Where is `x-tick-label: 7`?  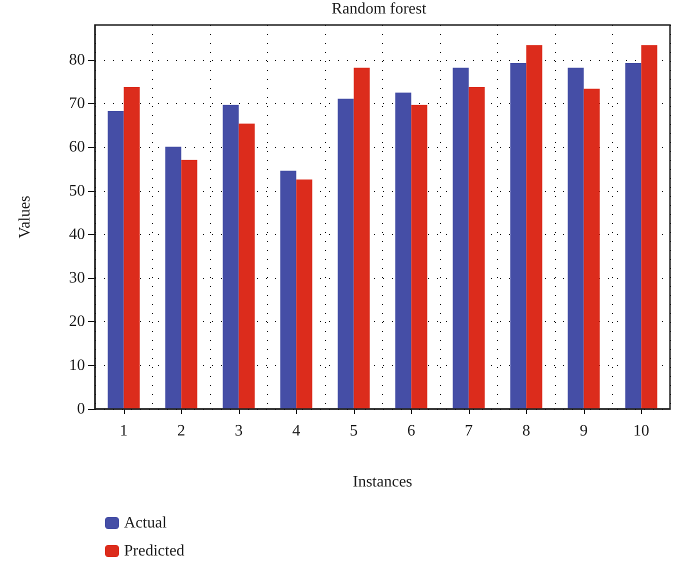
x-tick-label: 7 is located at coordinates (468, 431).